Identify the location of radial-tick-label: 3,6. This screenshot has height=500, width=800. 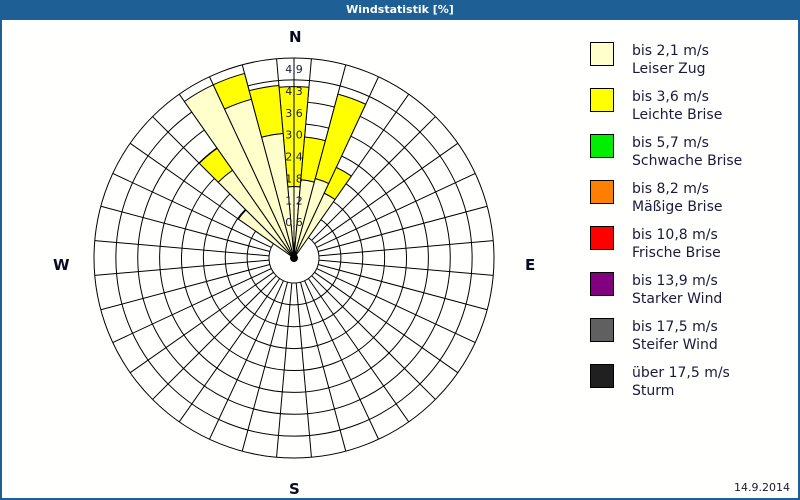
(294, 113).